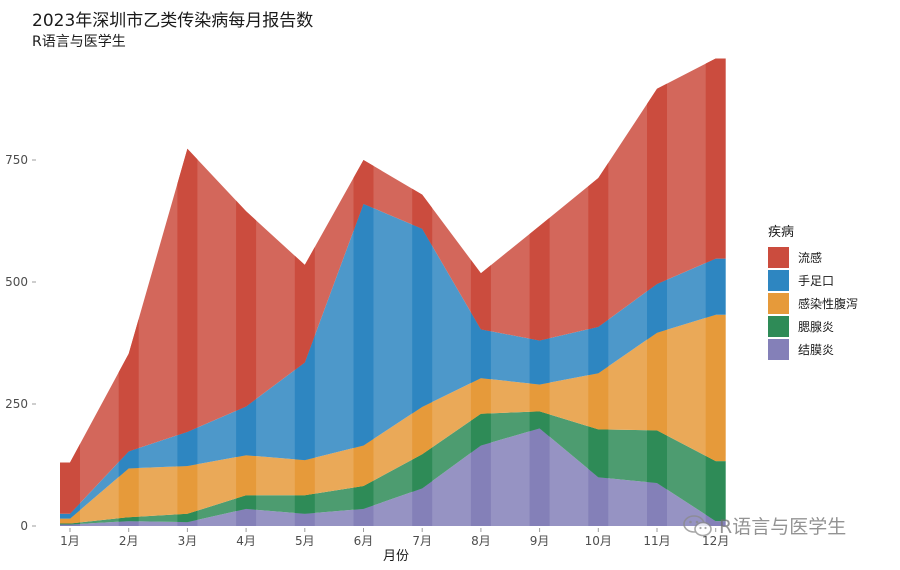 This screenshot has height=570, width=900. What do you see at coordinates (70, 511) in the screenshot?
I see `band-手足口-1月` at bounding box center [70, 511].